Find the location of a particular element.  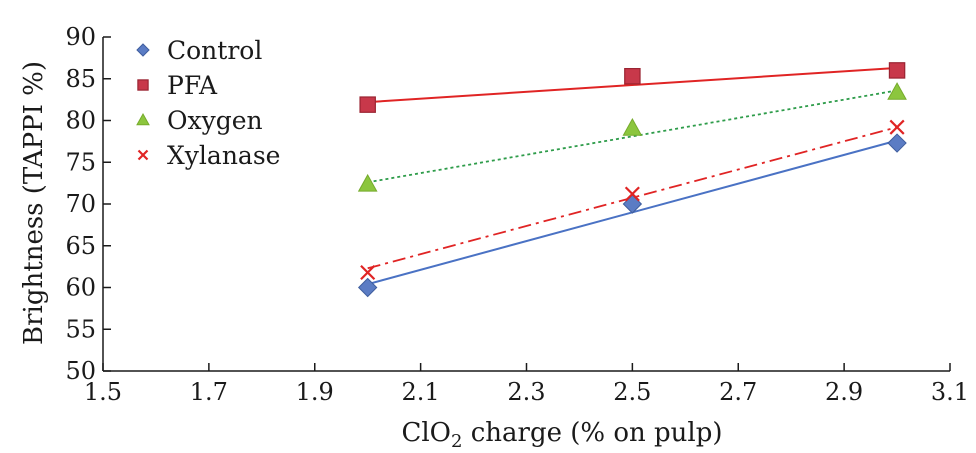

x-axis-title: ClO2 charge (% on pulp) is located at coordinates (561, 435).